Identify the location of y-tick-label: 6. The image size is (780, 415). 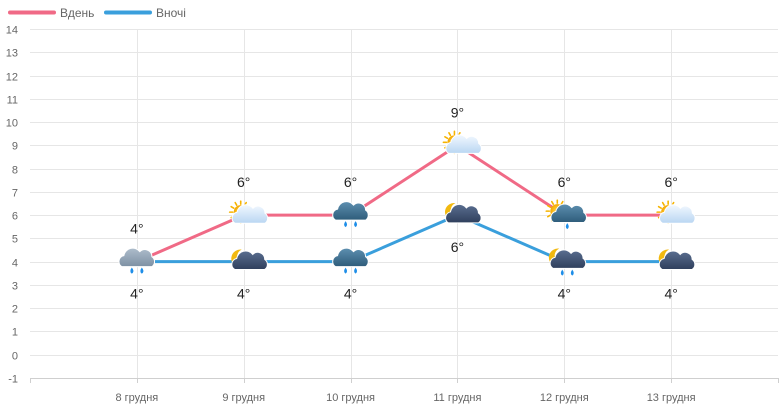
(15, 217).